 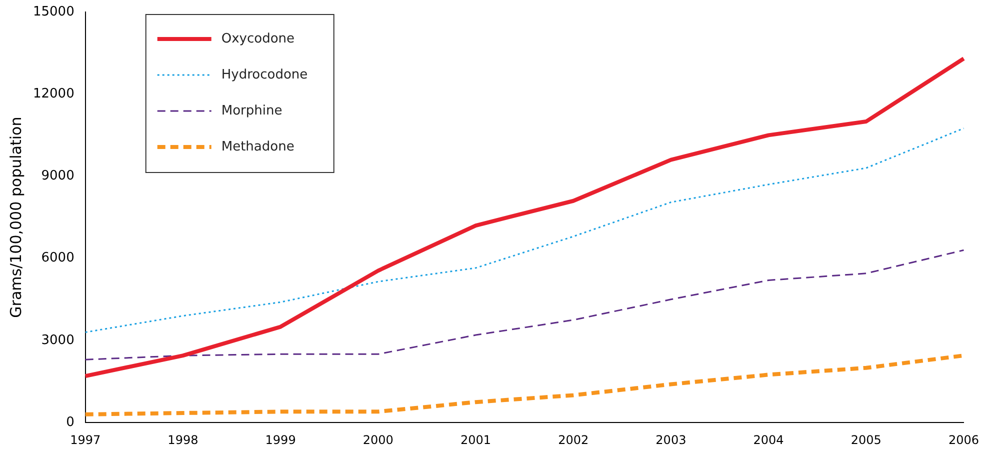 I want to click on y-tick-label: 3000, so click(x=57, y=340).